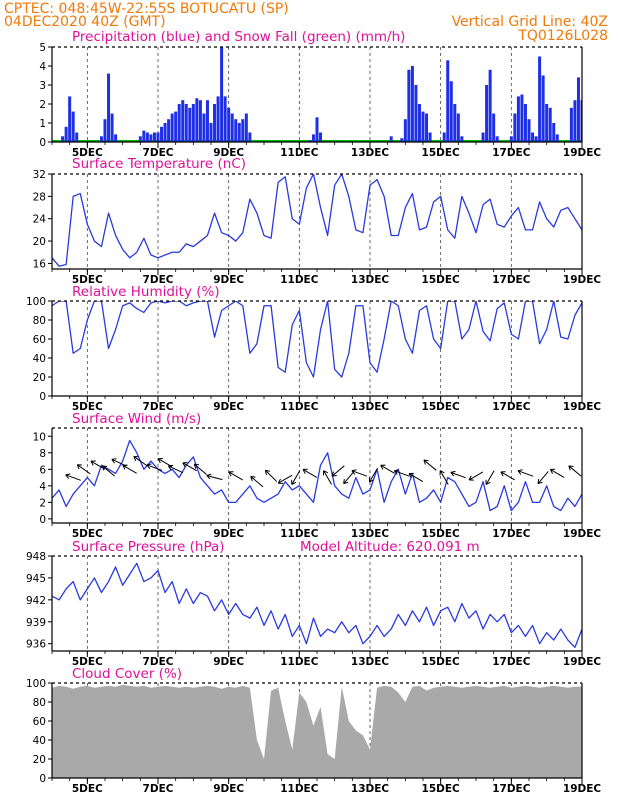  I want to click on temp-line, so click(317, 220).